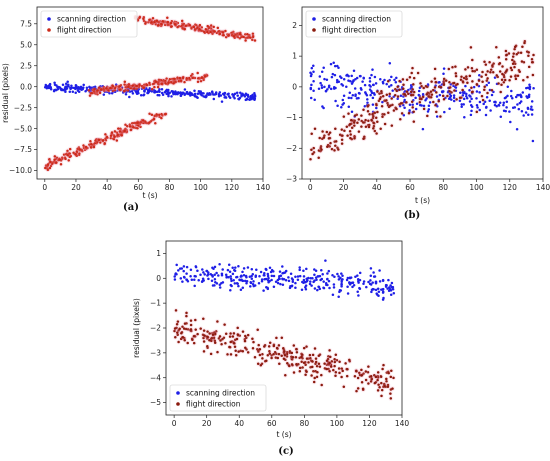  What do you see at coordinates (84, 30) in the screenshot?
I see `legend-label: flight direction` at bounding box center [84, 30].